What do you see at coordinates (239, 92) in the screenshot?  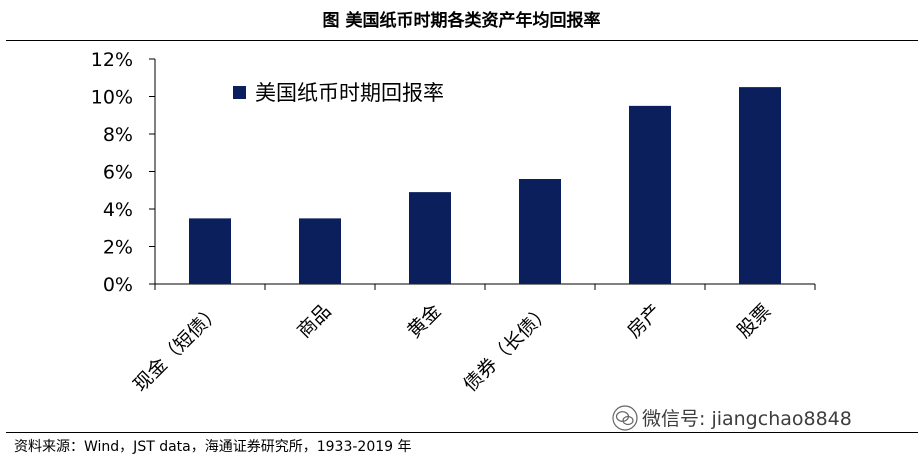 I see `legend-swatch` at bounding box center [239, 92].